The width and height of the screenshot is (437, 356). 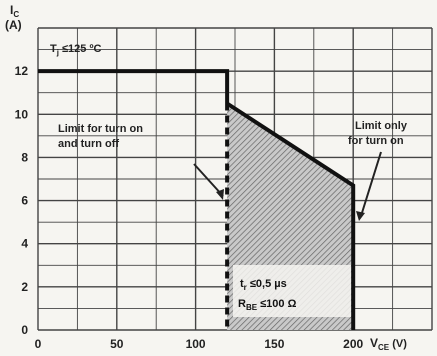 What do you see at coordinates (376, 141) in the screenshot?
I see `annotation-limit-on-line2: for turn on` at bounding box center [376, 141].